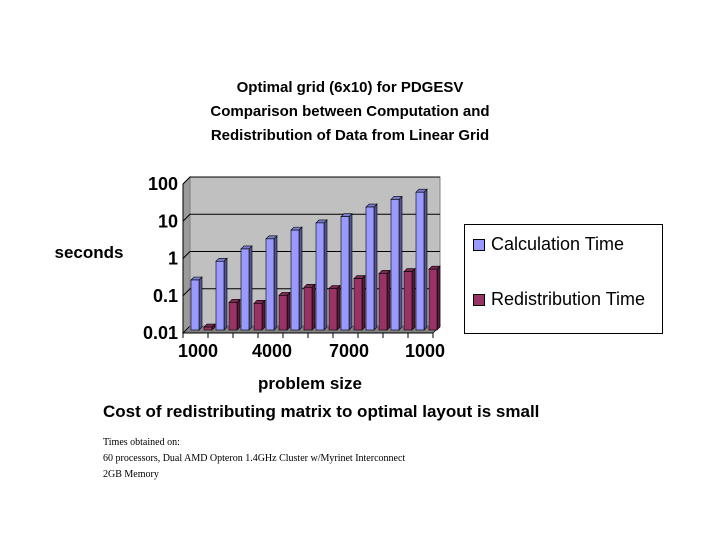 This screenshot has width=720, height=540. I want to click on x-axis-title: problem size, so click(310, 383).